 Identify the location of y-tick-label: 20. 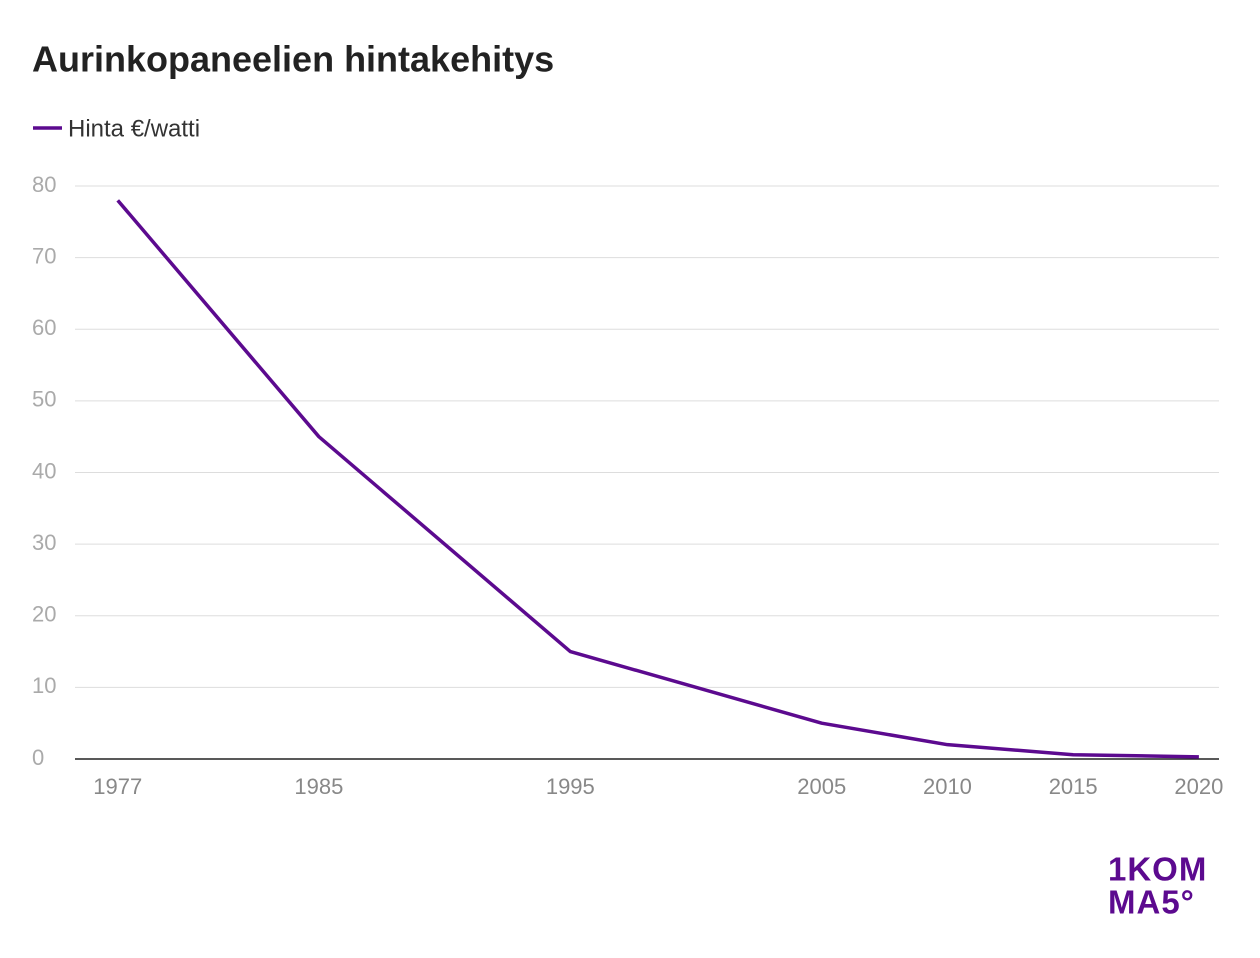
(44, 614).